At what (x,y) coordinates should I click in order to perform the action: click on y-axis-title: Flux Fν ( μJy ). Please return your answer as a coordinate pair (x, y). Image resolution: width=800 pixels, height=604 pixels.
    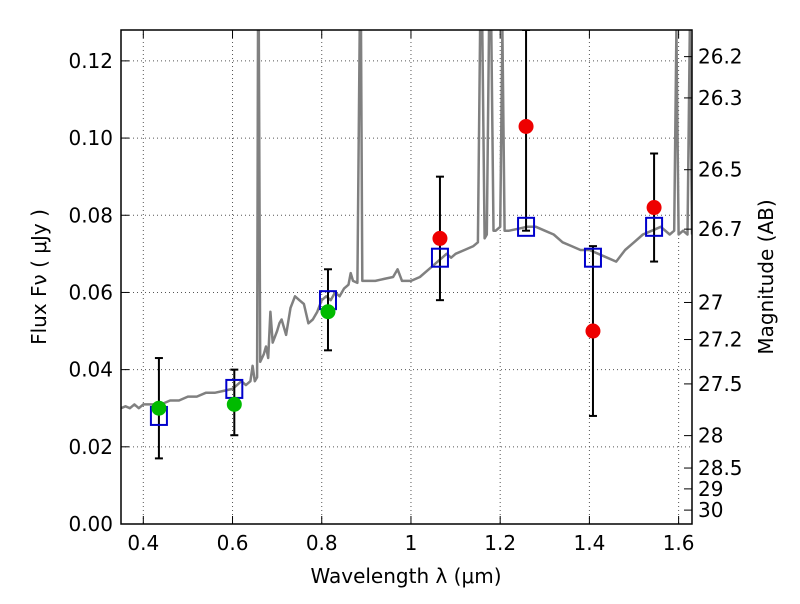
    Looking at the image, I should click on (39, 277).